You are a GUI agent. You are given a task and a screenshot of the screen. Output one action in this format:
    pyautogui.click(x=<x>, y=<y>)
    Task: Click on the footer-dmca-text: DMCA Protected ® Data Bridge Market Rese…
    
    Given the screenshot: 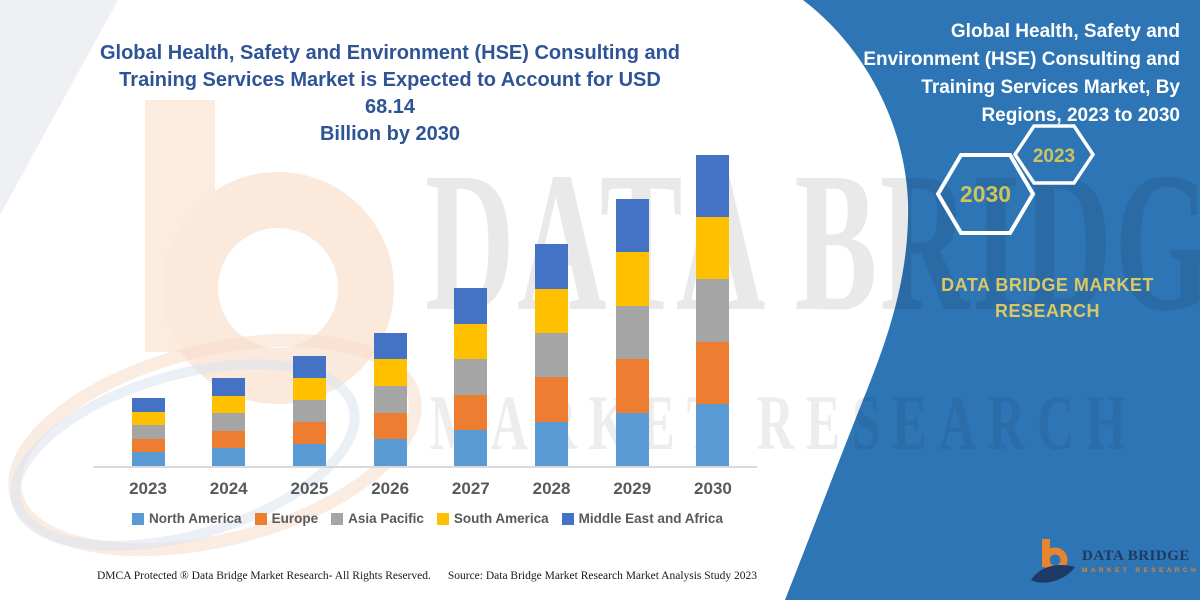 What is the action you would take?
    pyautogui.click(x=264, y=576)
    